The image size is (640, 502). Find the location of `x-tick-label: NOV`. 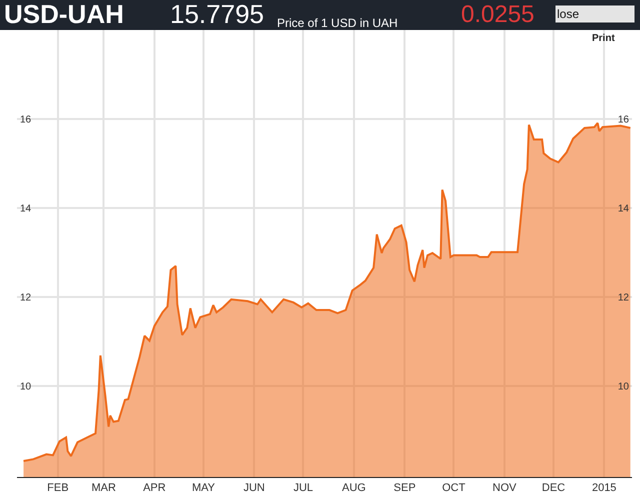

x-tick-label: NOV is located at coordinates (504, 488).